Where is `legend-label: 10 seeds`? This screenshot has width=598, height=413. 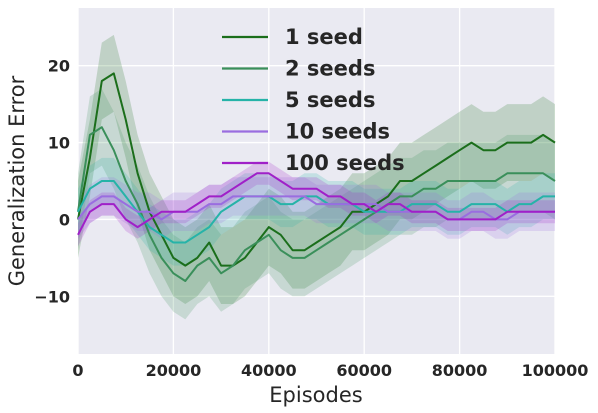 legend-label: 10 seeds is located at coordinates (337, 132).